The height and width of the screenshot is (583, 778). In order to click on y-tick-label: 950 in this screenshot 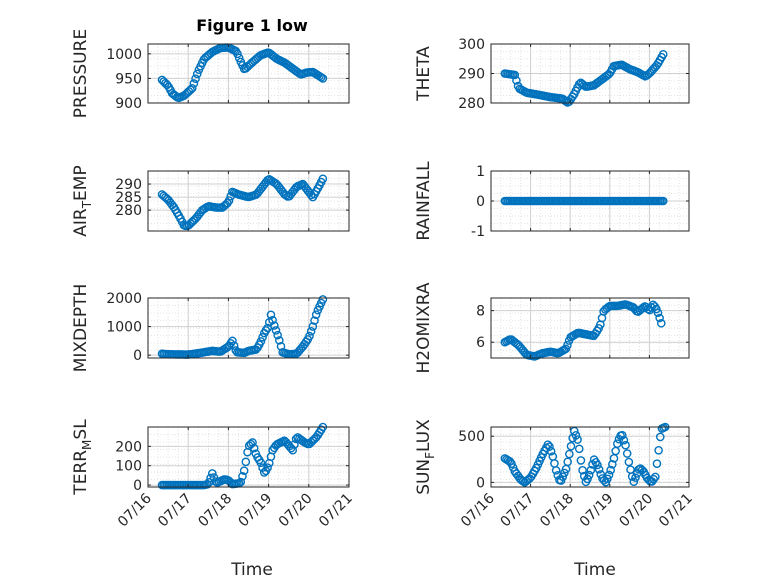, I will do `click(128, 79)`.